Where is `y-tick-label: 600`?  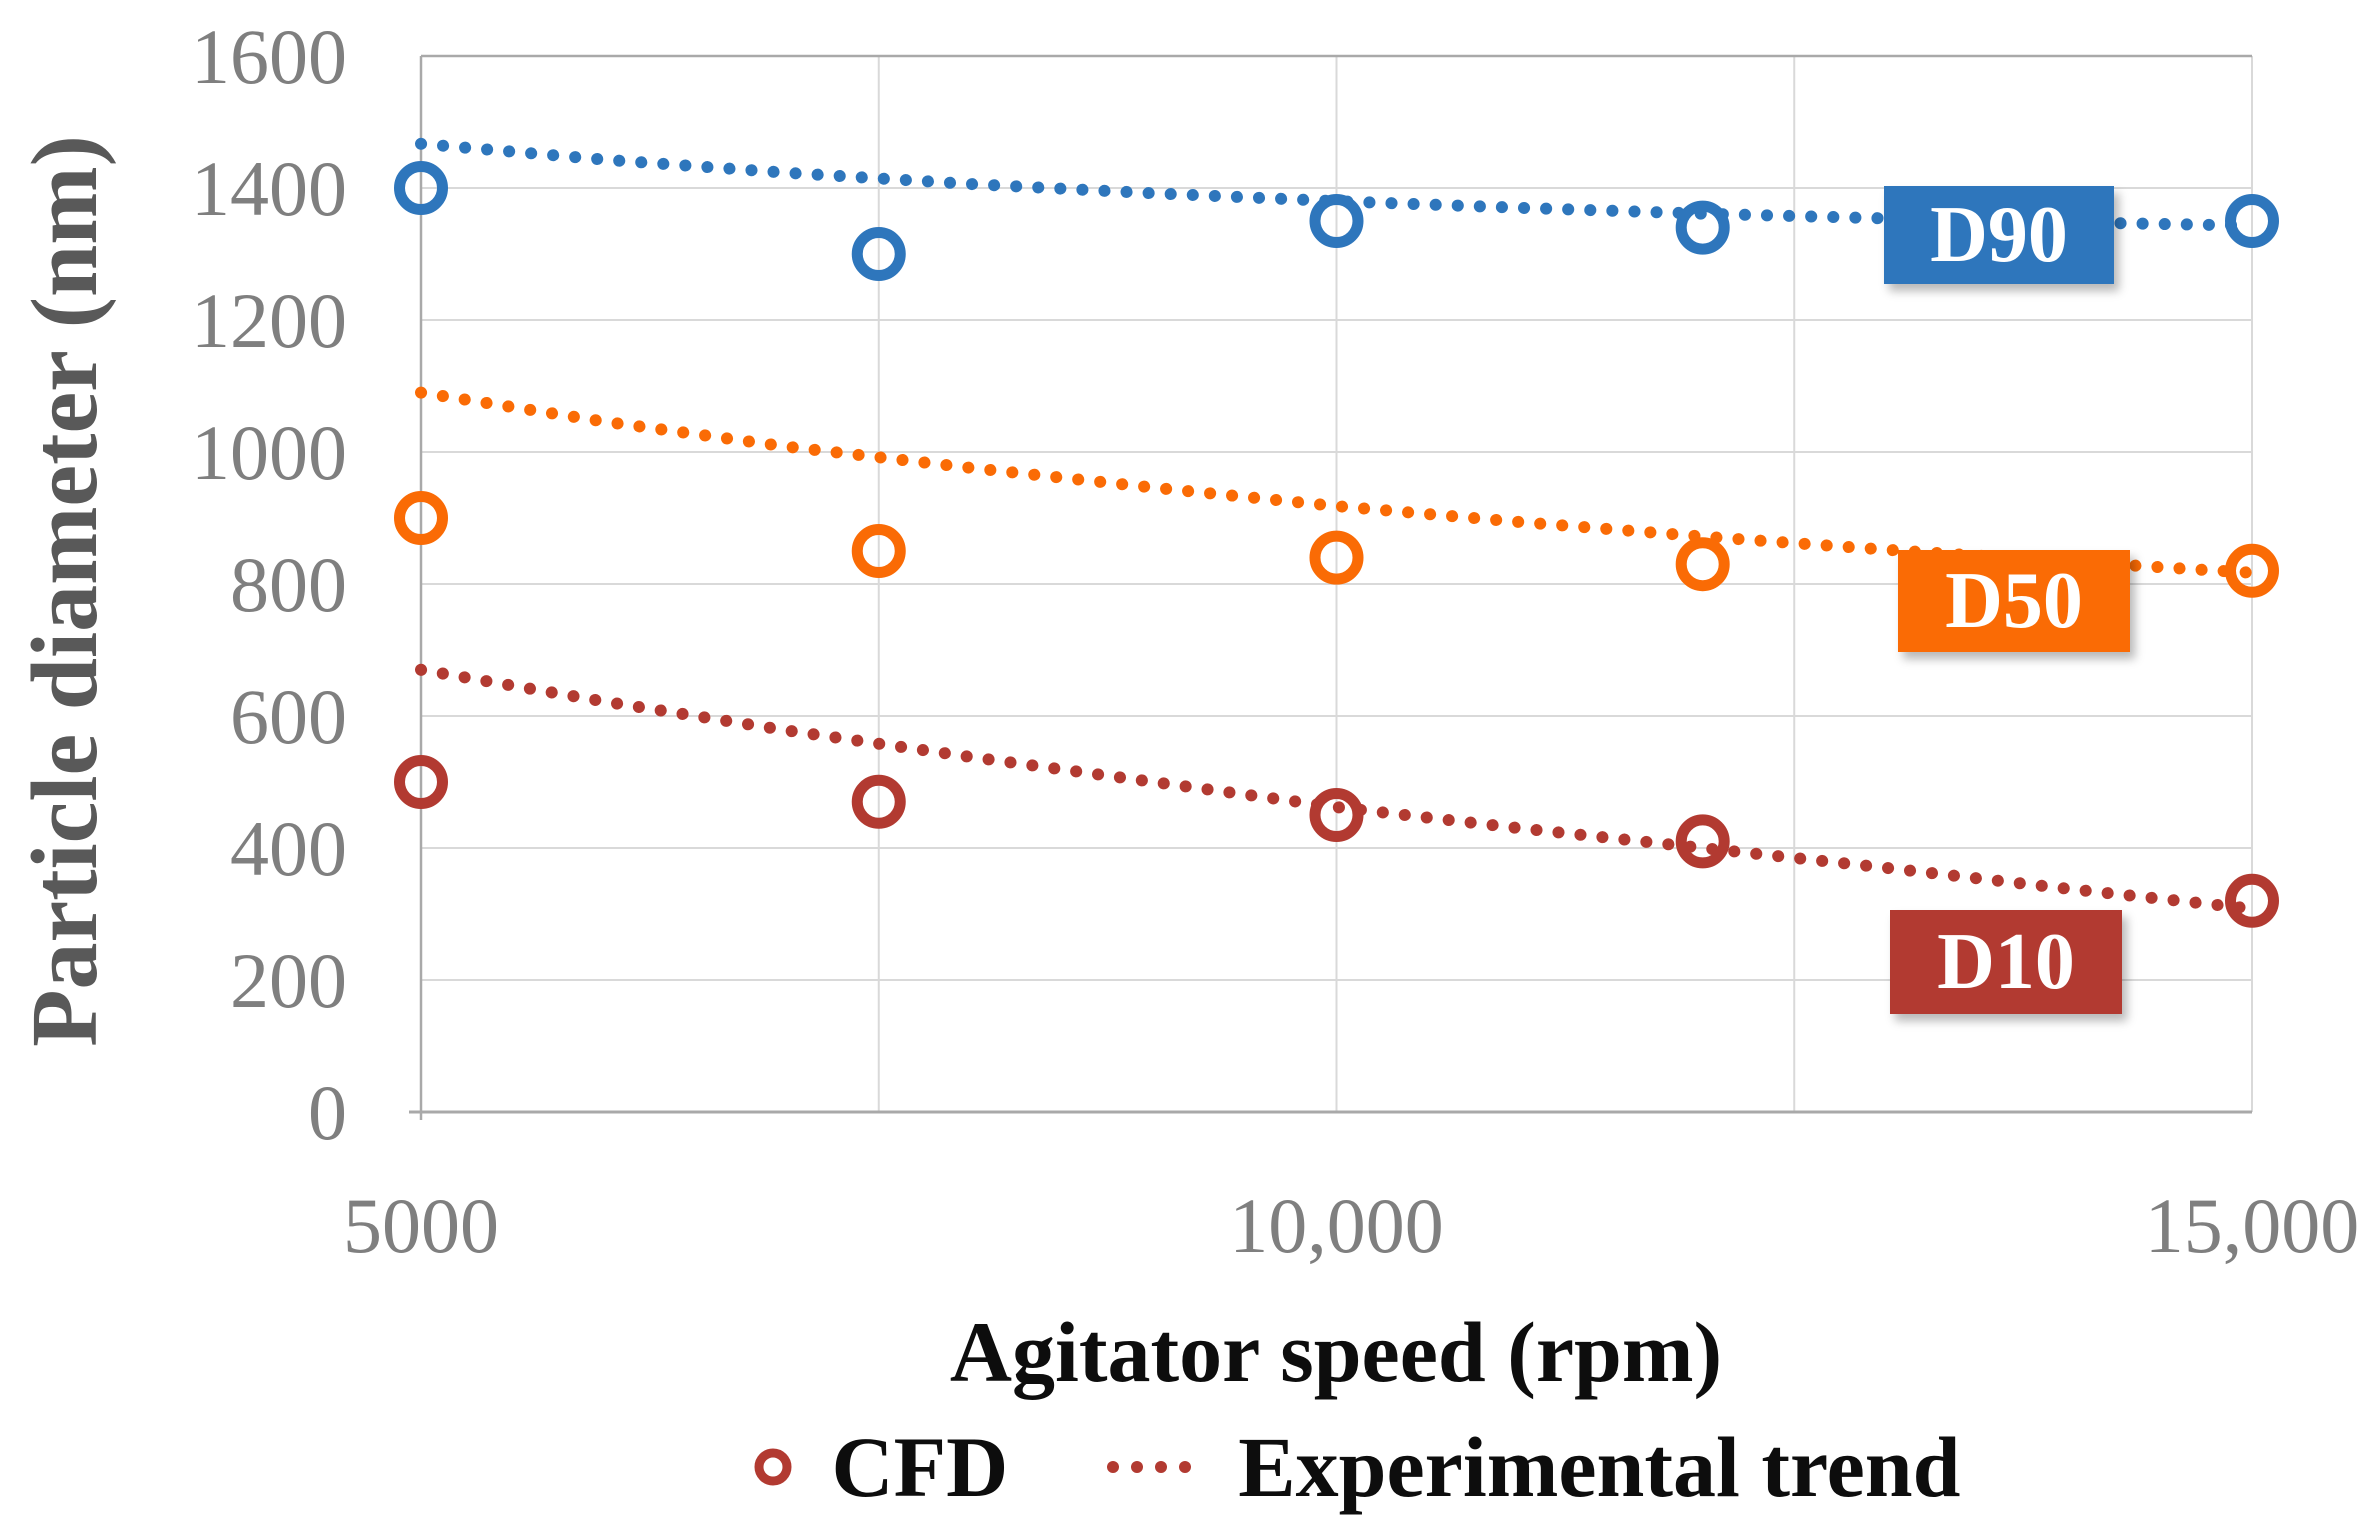 y-tick-label: 600 is located at coordinates (288, 716).